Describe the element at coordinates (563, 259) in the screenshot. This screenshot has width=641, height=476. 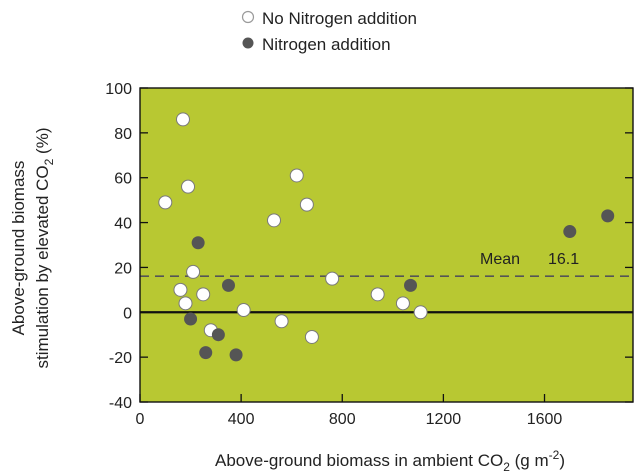
I see `mean-annotation-value: 16.1` at that location.